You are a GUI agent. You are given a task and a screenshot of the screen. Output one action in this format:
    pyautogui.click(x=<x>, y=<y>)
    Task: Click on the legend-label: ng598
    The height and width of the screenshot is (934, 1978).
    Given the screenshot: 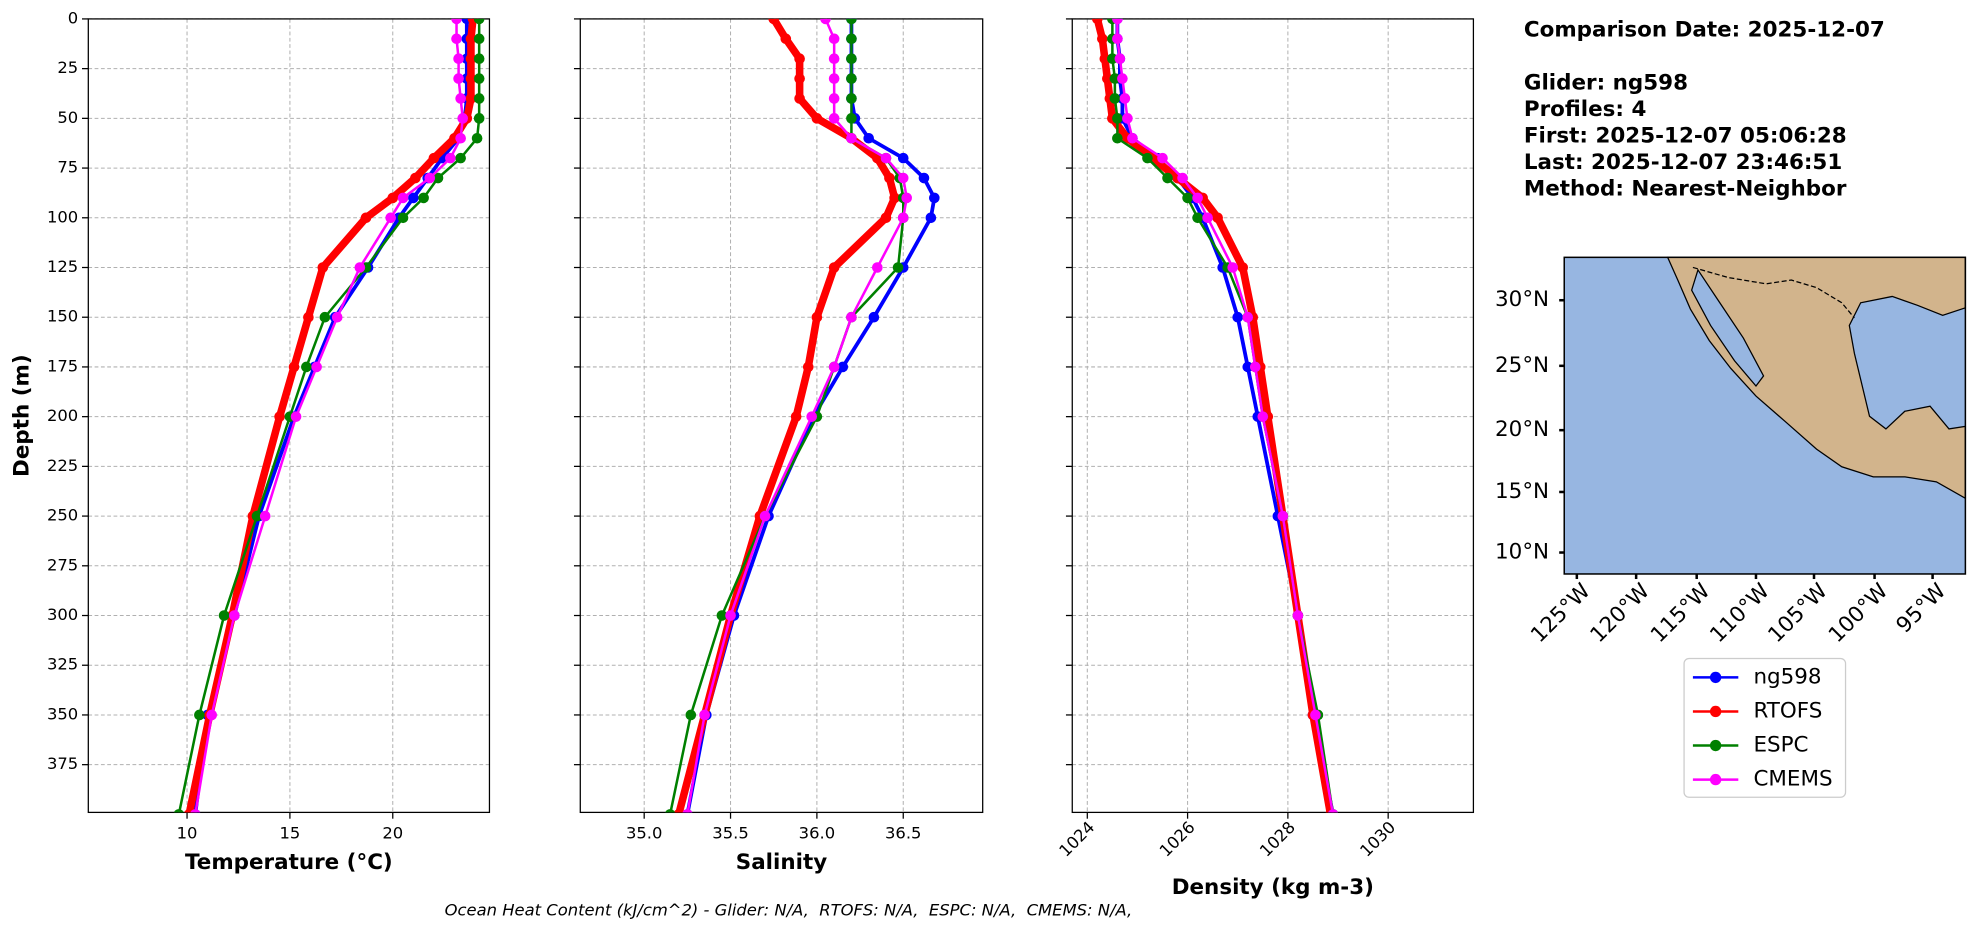 What is the action you would take?
    pyautogui.click(x=1787, y=676)
    